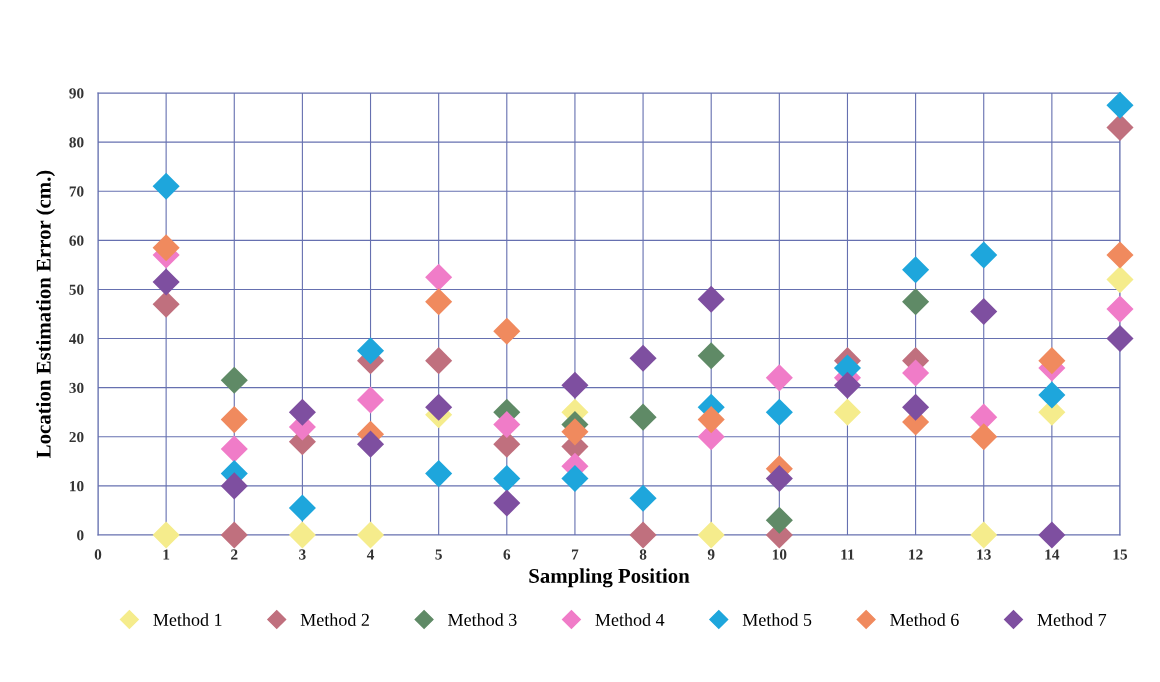 The width and height of the screenshot is (1160, 682). I want to click on x-tick-label: 9, so click(711, 554).